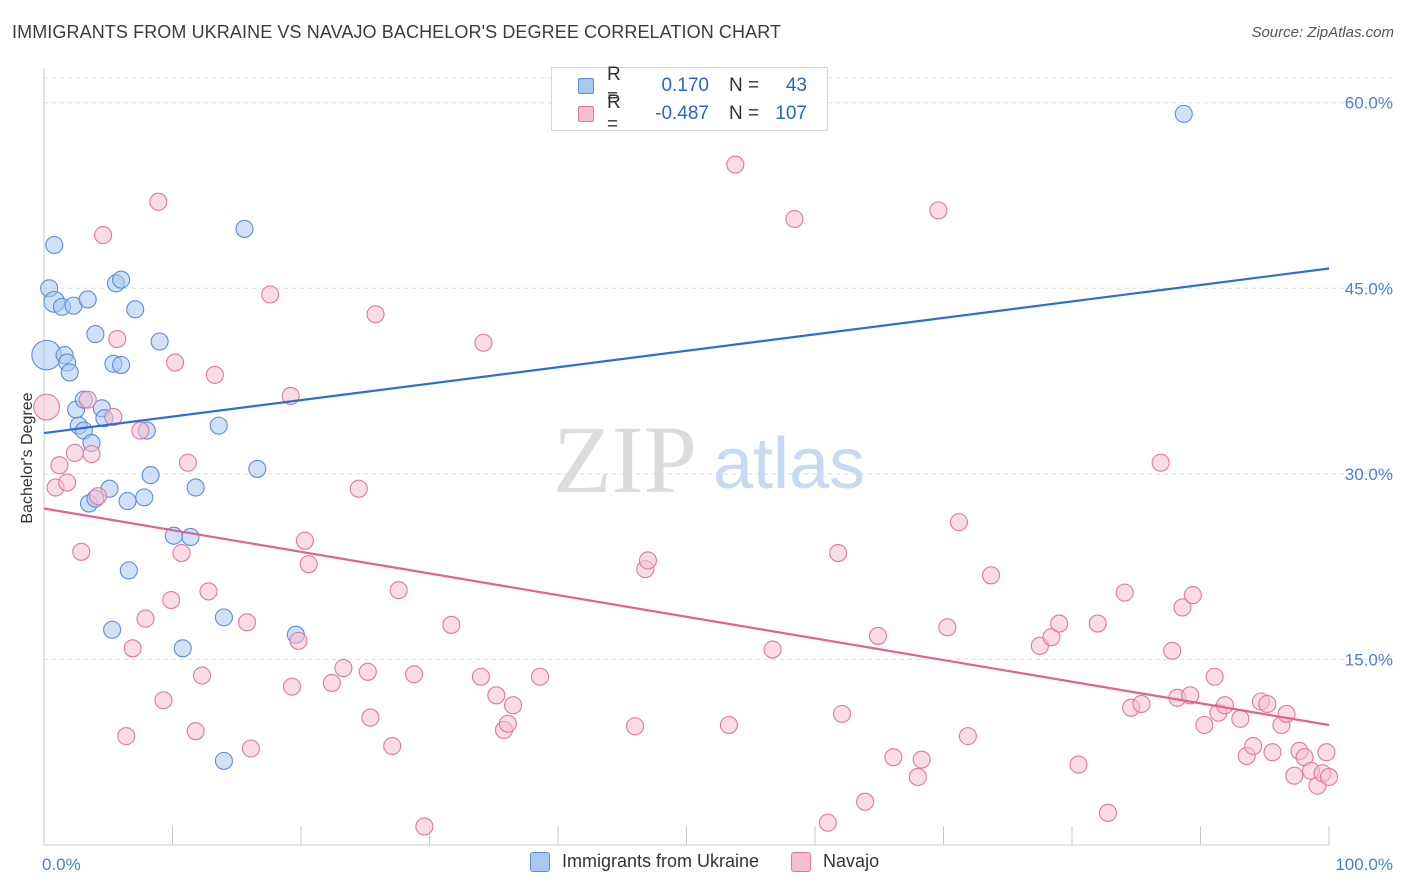  I want to click on stats-row-navajo: R = -0.487 N = 107, so click(679, 113).